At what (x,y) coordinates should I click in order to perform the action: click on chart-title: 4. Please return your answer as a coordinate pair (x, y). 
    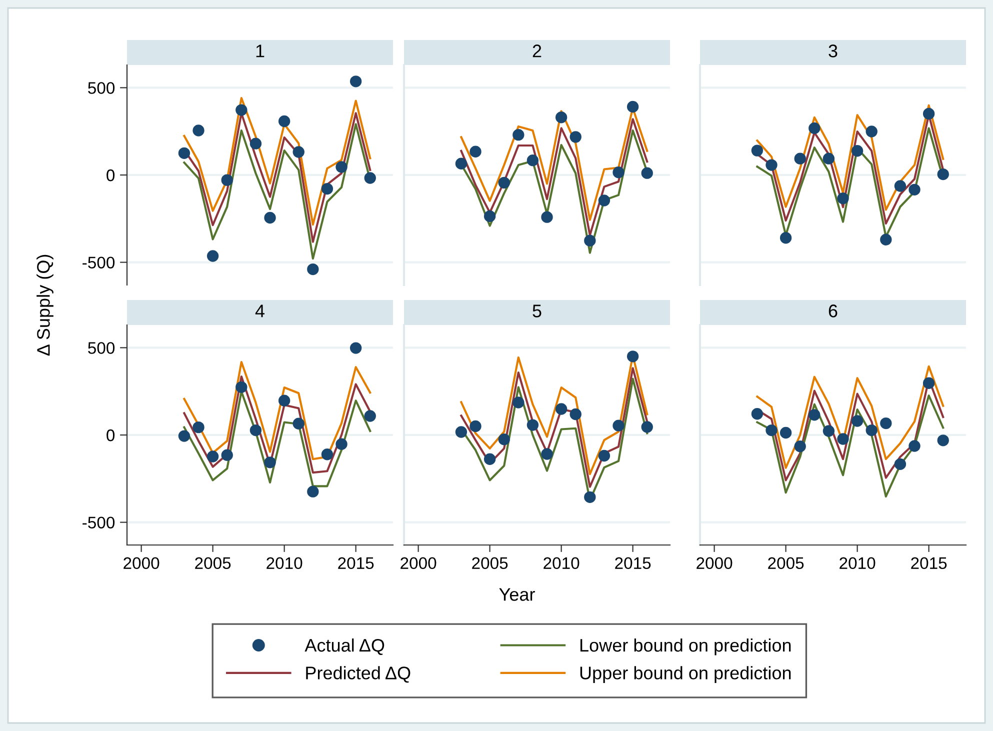
    Looking at the image, I should click on (259, 311).